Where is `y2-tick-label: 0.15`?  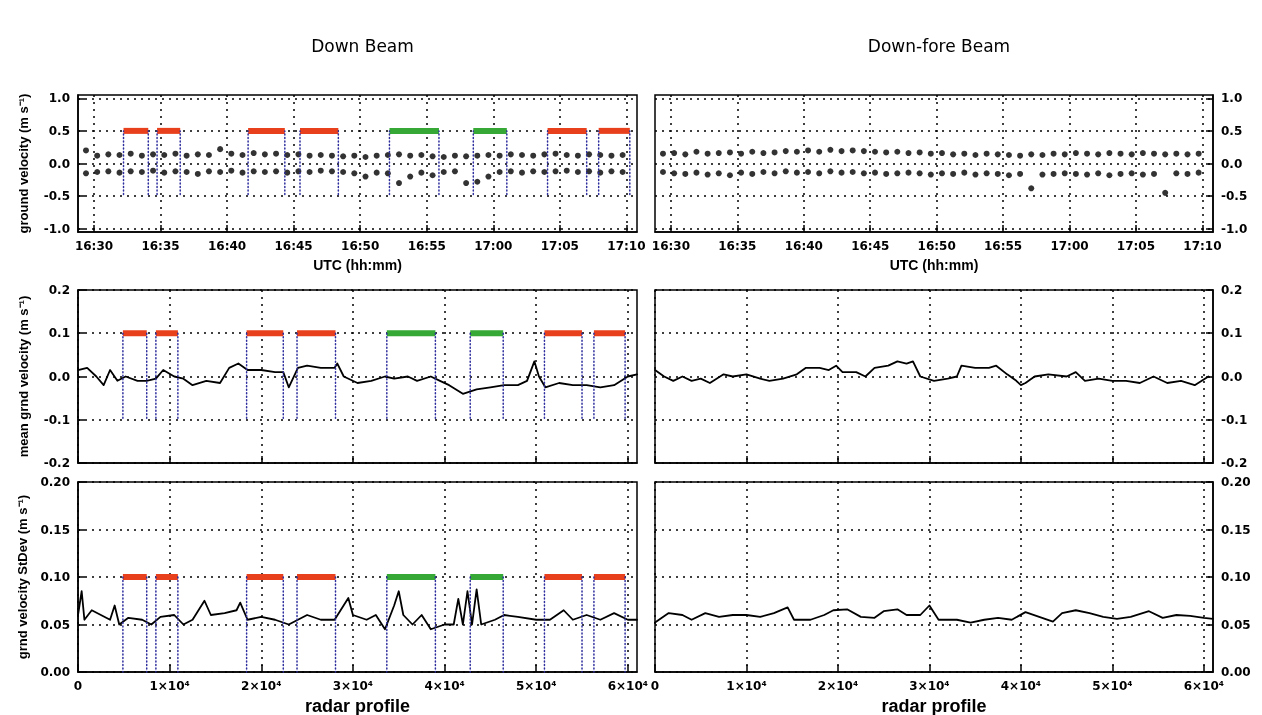
y2-tick-label: 0.15 is located at coordinates (1236, 529).